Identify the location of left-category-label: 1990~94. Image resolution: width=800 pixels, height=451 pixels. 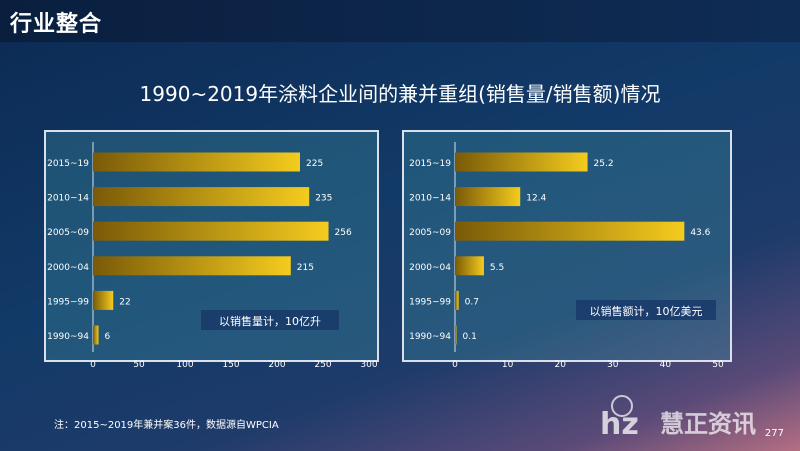
(68, 337).